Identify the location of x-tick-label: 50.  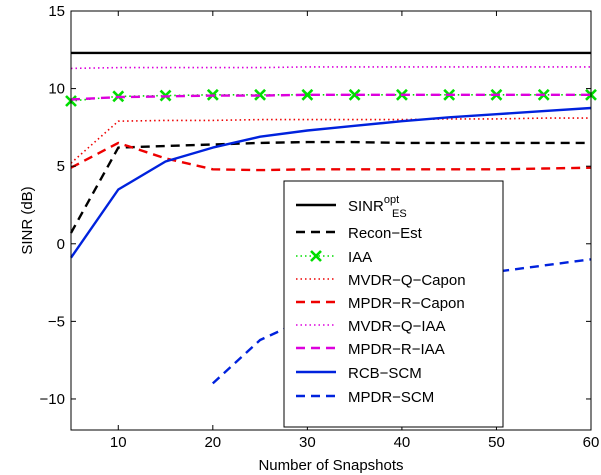
(496, 442).